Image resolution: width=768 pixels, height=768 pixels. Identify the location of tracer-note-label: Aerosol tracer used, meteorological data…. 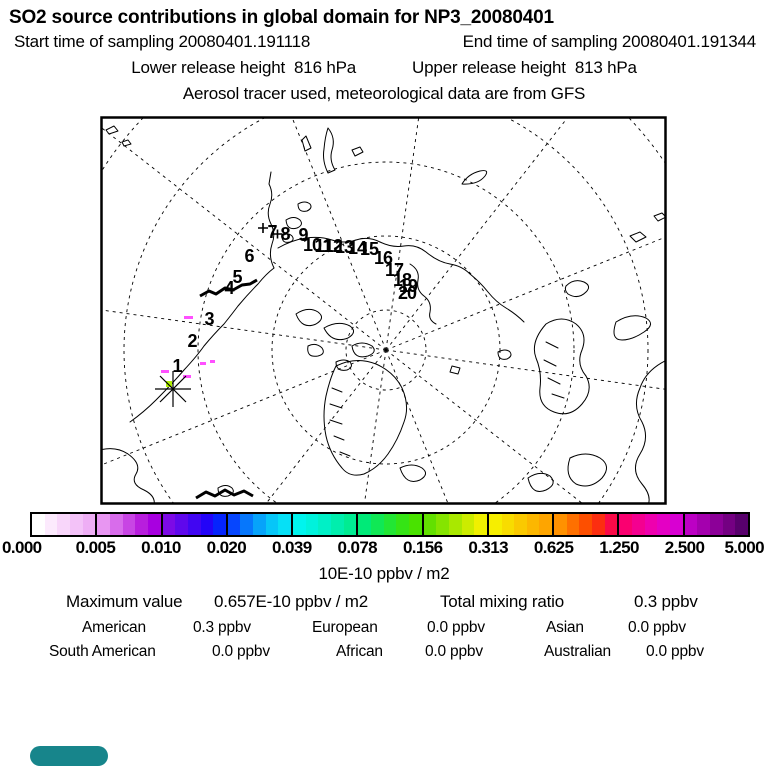
(384, 93).